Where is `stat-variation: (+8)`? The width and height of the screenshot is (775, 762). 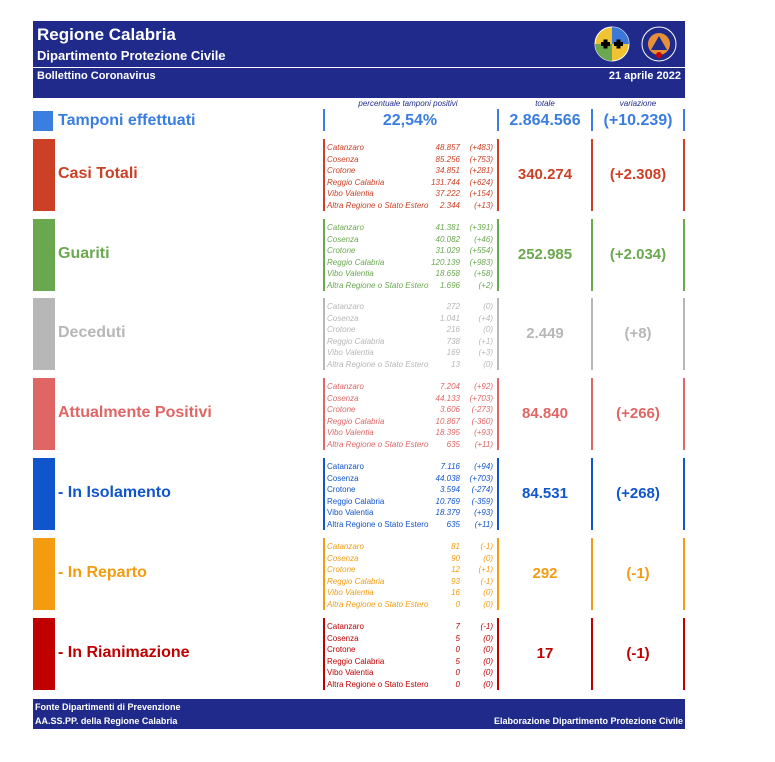
stat-variation: (+8) is located at coordinates (638, 333).